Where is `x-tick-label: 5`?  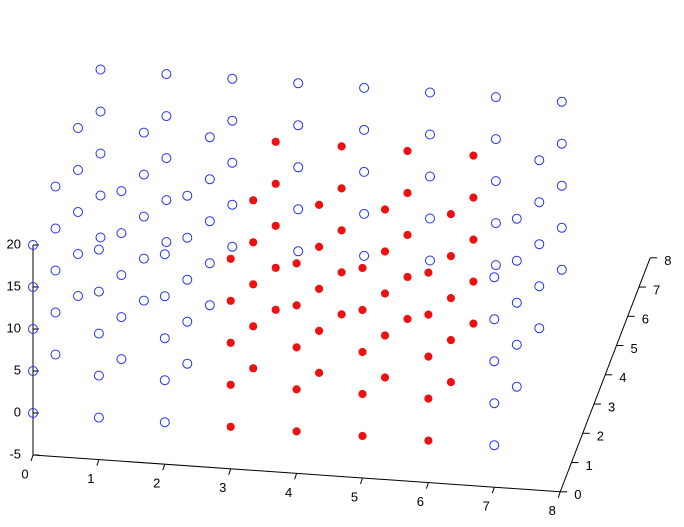 x-tick-label: 5 is located at coordinates (354, 496).